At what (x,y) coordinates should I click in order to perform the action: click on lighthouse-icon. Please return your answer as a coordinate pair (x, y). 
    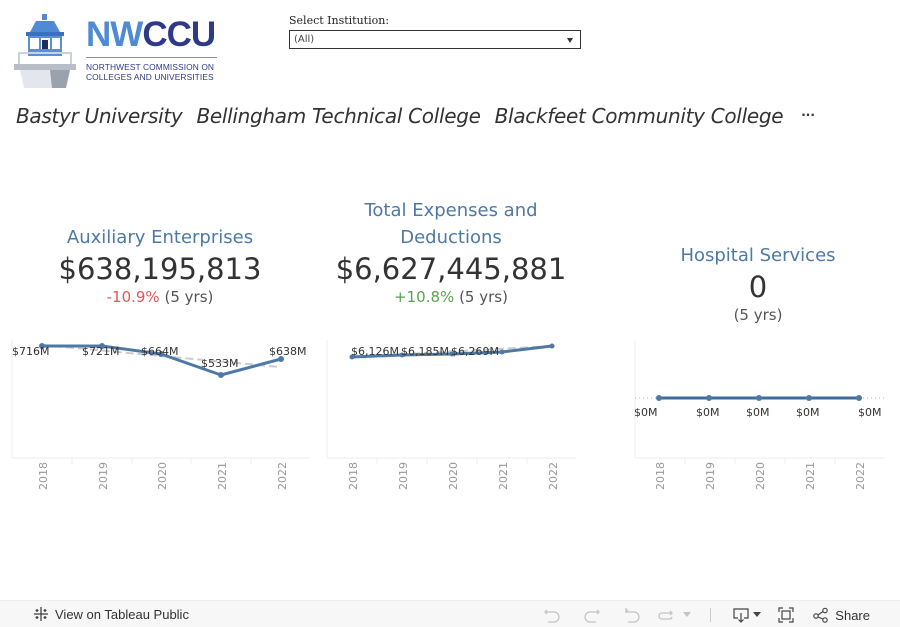
    Looking at the image, I should click on (45, 51).